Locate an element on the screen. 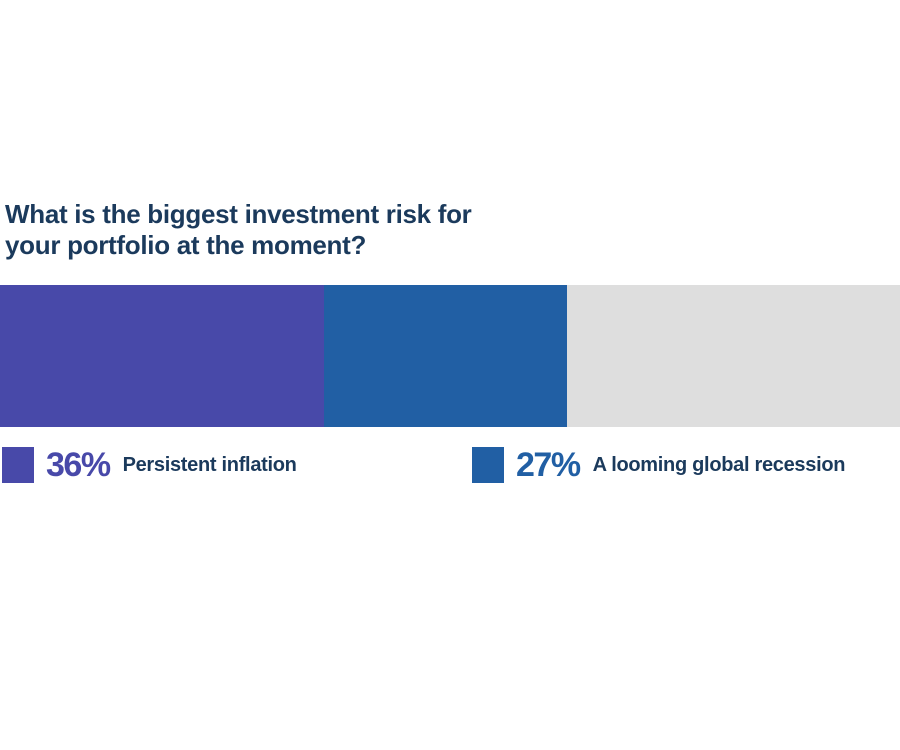 The height and width of the screenshot is (750, 900). legend-item-global-recession: 27% A looming global recession is located at coordinates (658, 465).